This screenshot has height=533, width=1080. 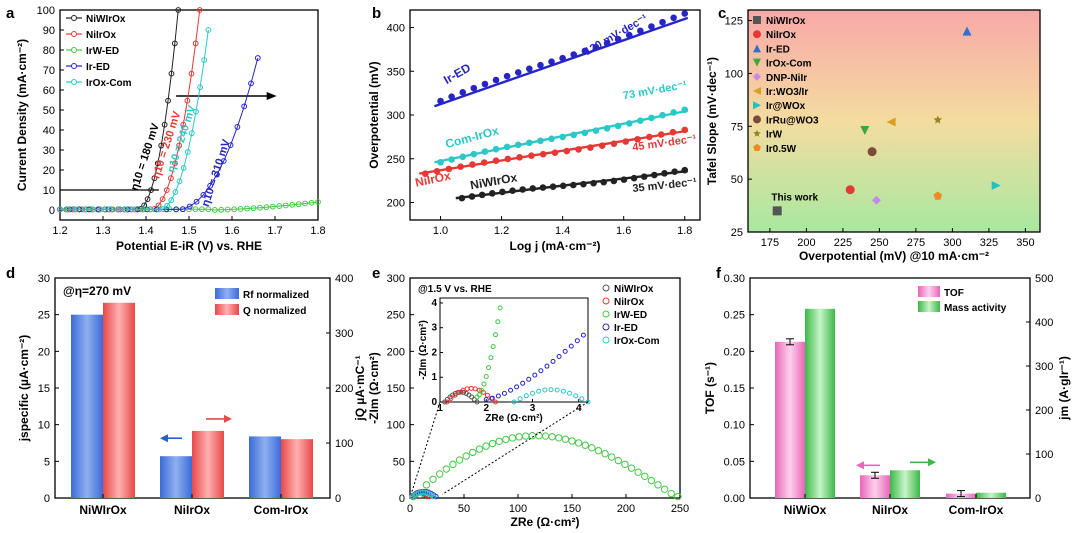 What do you see at coordinates (10, 13) in the screenshot?
I see `panel-label-a: a` at bounding box center [10, 13].